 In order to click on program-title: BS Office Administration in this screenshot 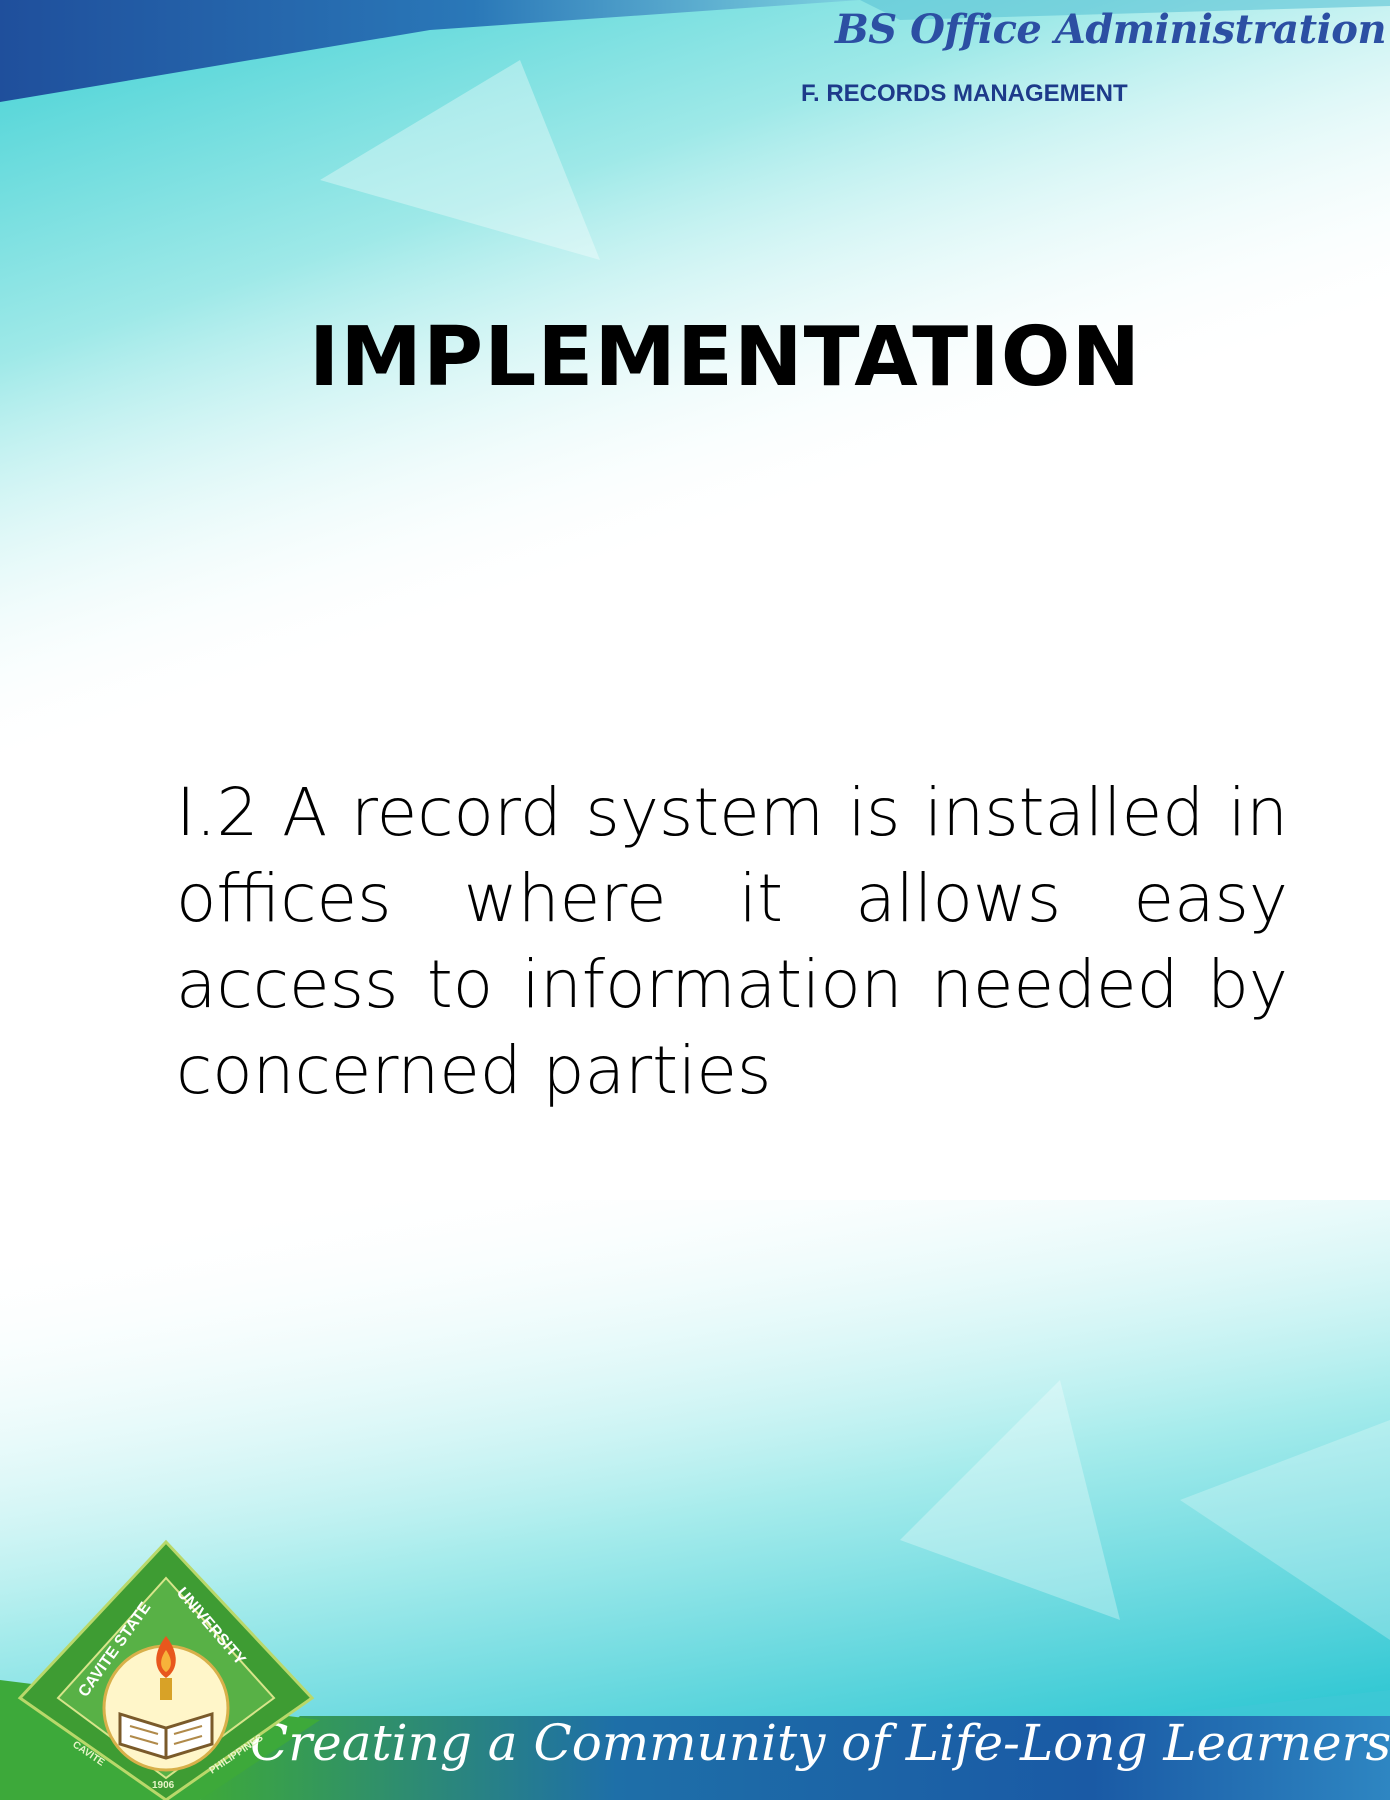, I will do `click(1111, 29)`.